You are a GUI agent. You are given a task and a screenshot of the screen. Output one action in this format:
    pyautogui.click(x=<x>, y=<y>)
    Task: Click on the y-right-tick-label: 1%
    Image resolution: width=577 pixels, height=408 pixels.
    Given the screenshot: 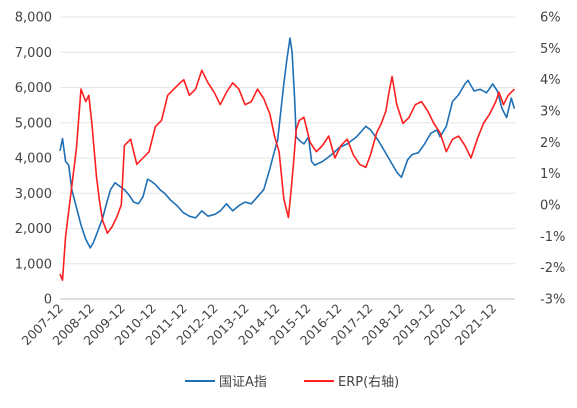 What is the action you would take?
    pyautogui.click(x=550, y=174)
    